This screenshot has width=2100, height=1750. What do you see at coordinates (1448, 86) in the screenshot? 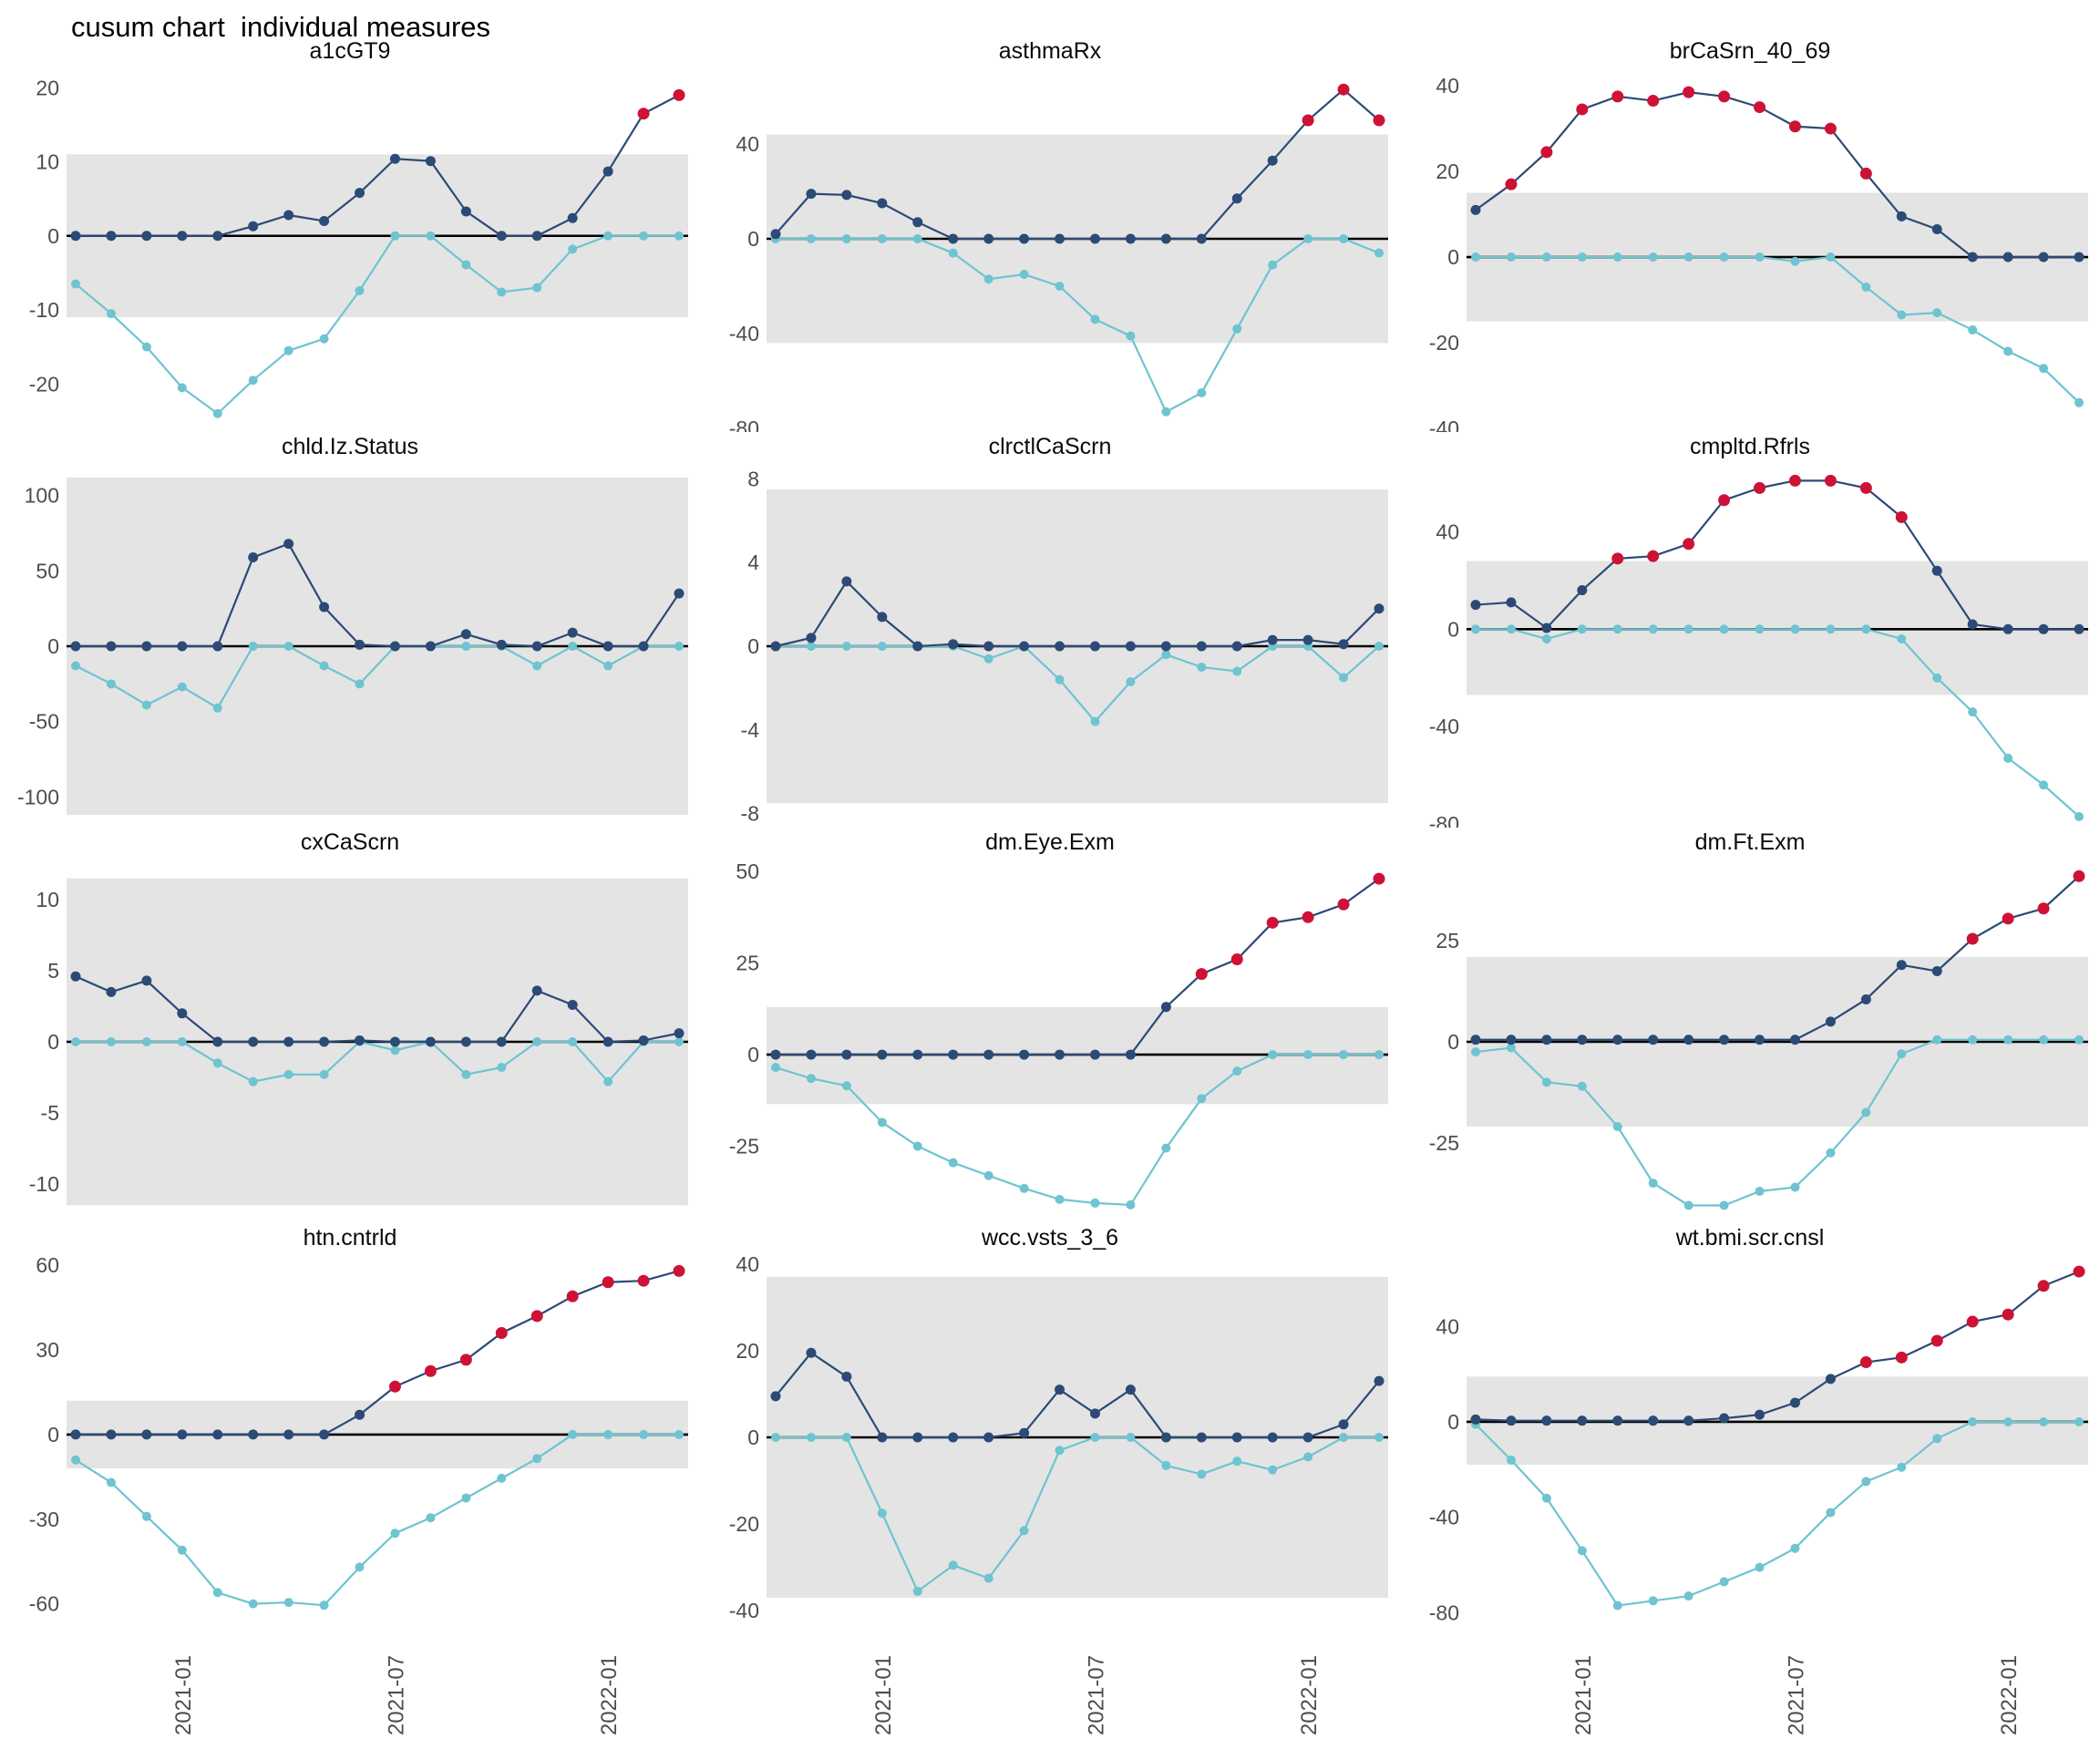
I see `y-tick-label: 40` at bounding box center [1448, 86].